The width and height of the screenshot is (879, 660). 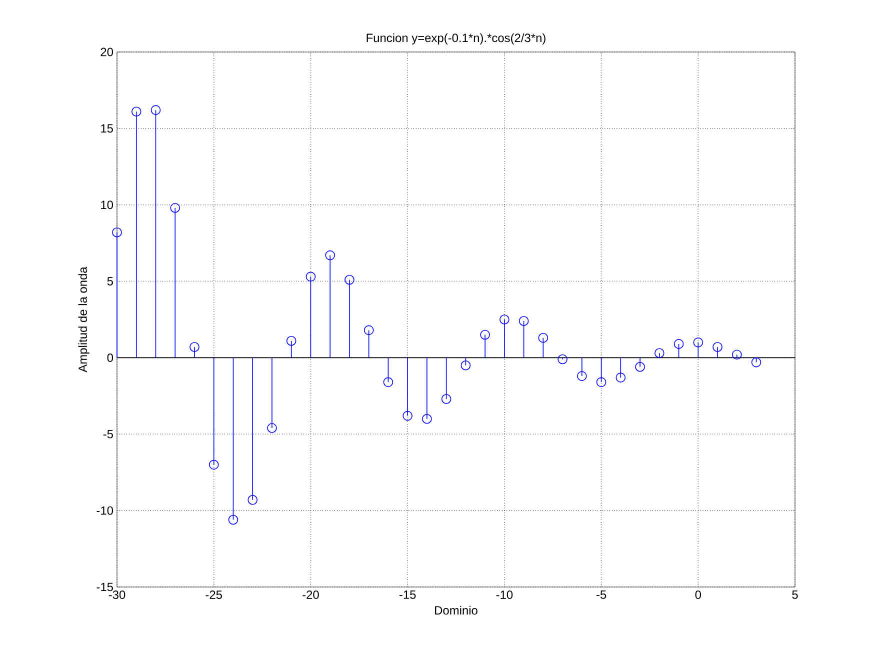 What do you see at coordinates (110, 357) in the screenshot?
I see `y-tick-label: 0` at bounding box center [110, 357].